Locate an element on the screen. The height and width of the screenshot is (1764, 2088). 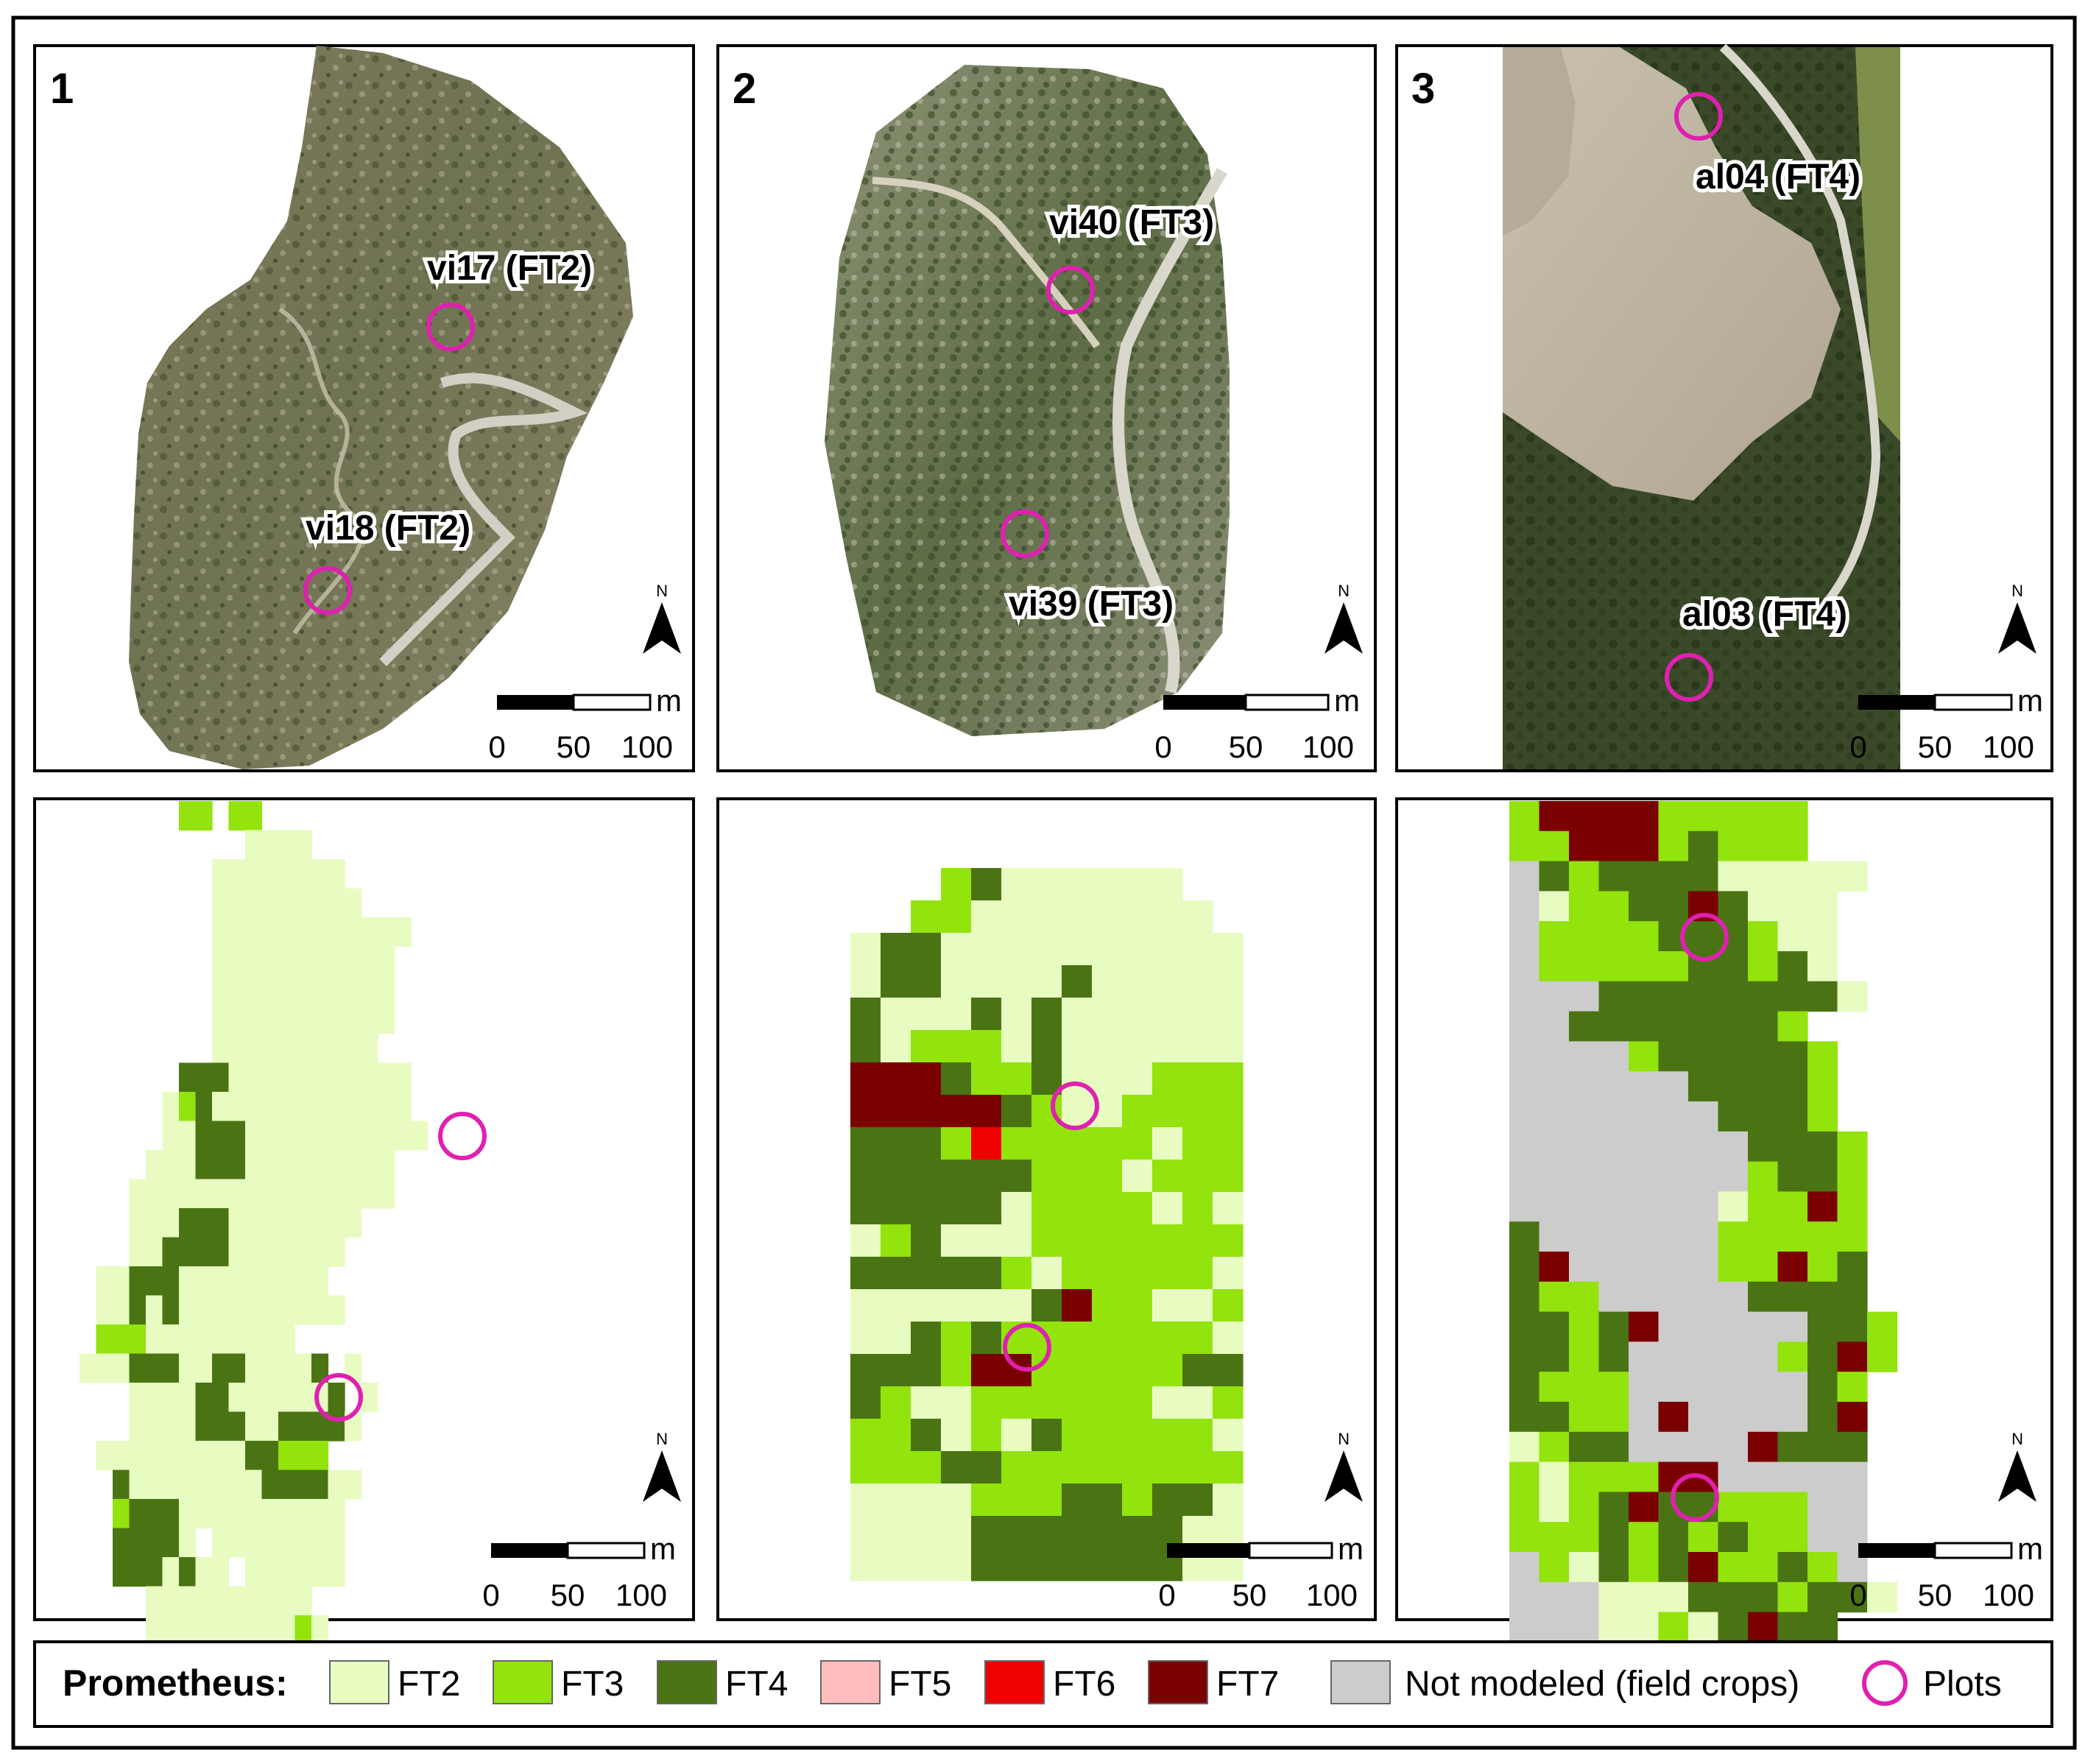
panel-2-aerial: 2 vi40 (FT3) vi39 (FT3) N m 0 50 100 is located at coordinates (1046, 408).